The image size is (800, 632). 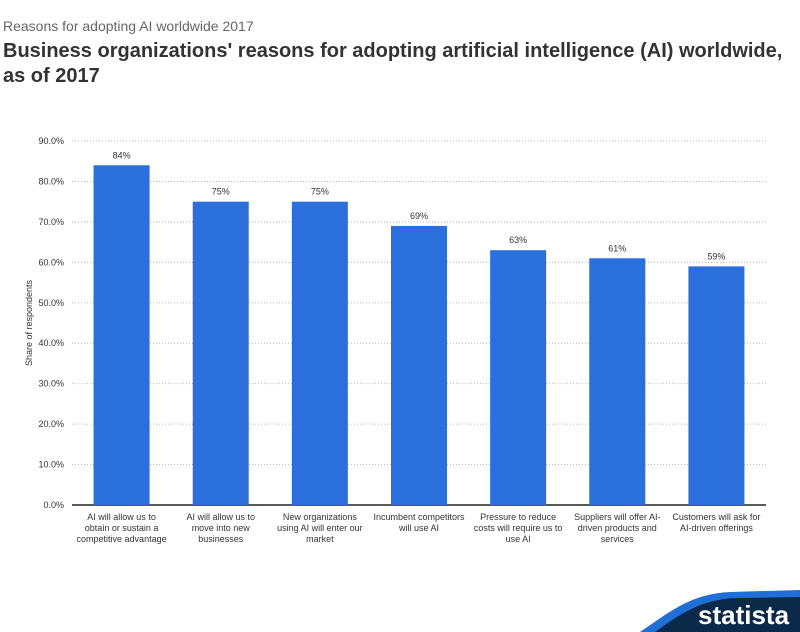 I want to click on x-tick-label: use AI, so click(x=518, y=539).